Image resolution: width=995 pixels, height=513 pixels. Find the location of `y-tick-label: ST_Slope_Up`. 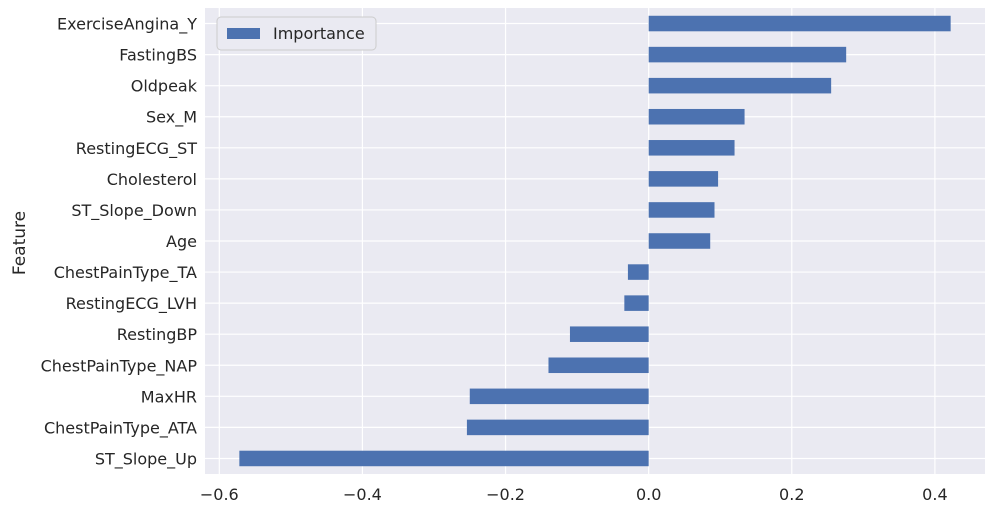

y-tick-label: ST_Slope_Up is located at coordinates (146, 459).